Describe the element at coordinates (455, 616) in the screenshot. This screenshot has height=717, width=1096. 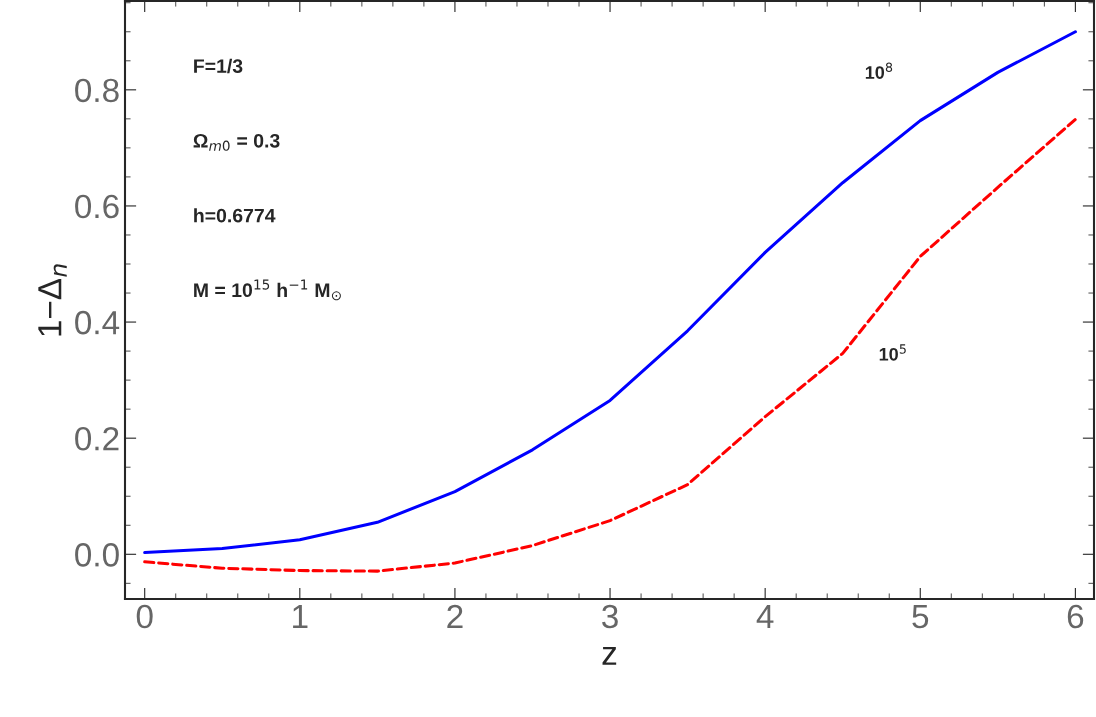
I see `x-tick-label: 2` at that location.